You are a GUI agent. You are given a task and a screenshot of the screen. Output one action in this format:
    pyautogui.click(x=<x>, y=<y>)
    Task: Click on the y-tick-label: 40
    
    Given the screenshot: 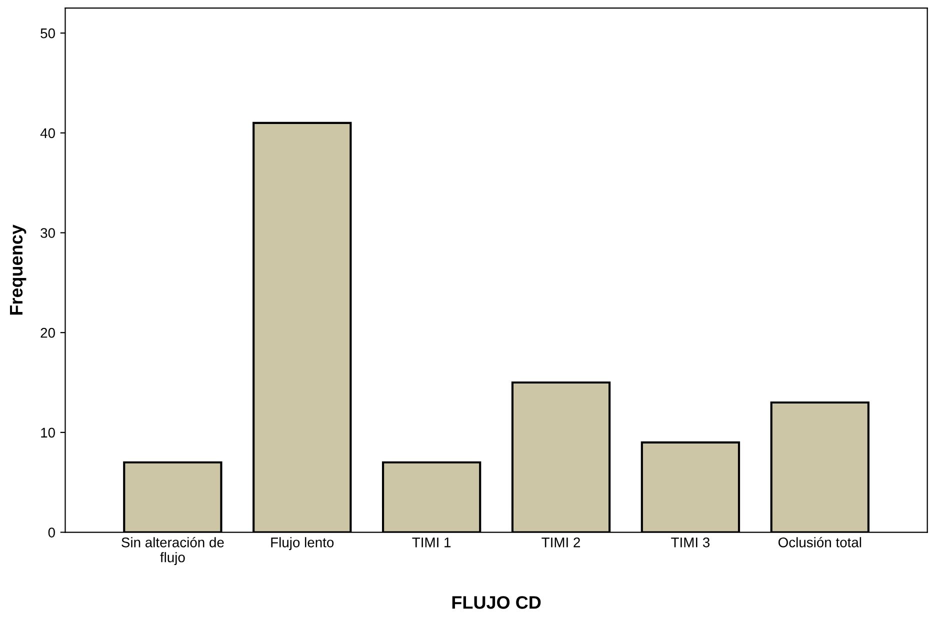 What is the action you would take?
    pyautogui.click(x=47, y=133)
    